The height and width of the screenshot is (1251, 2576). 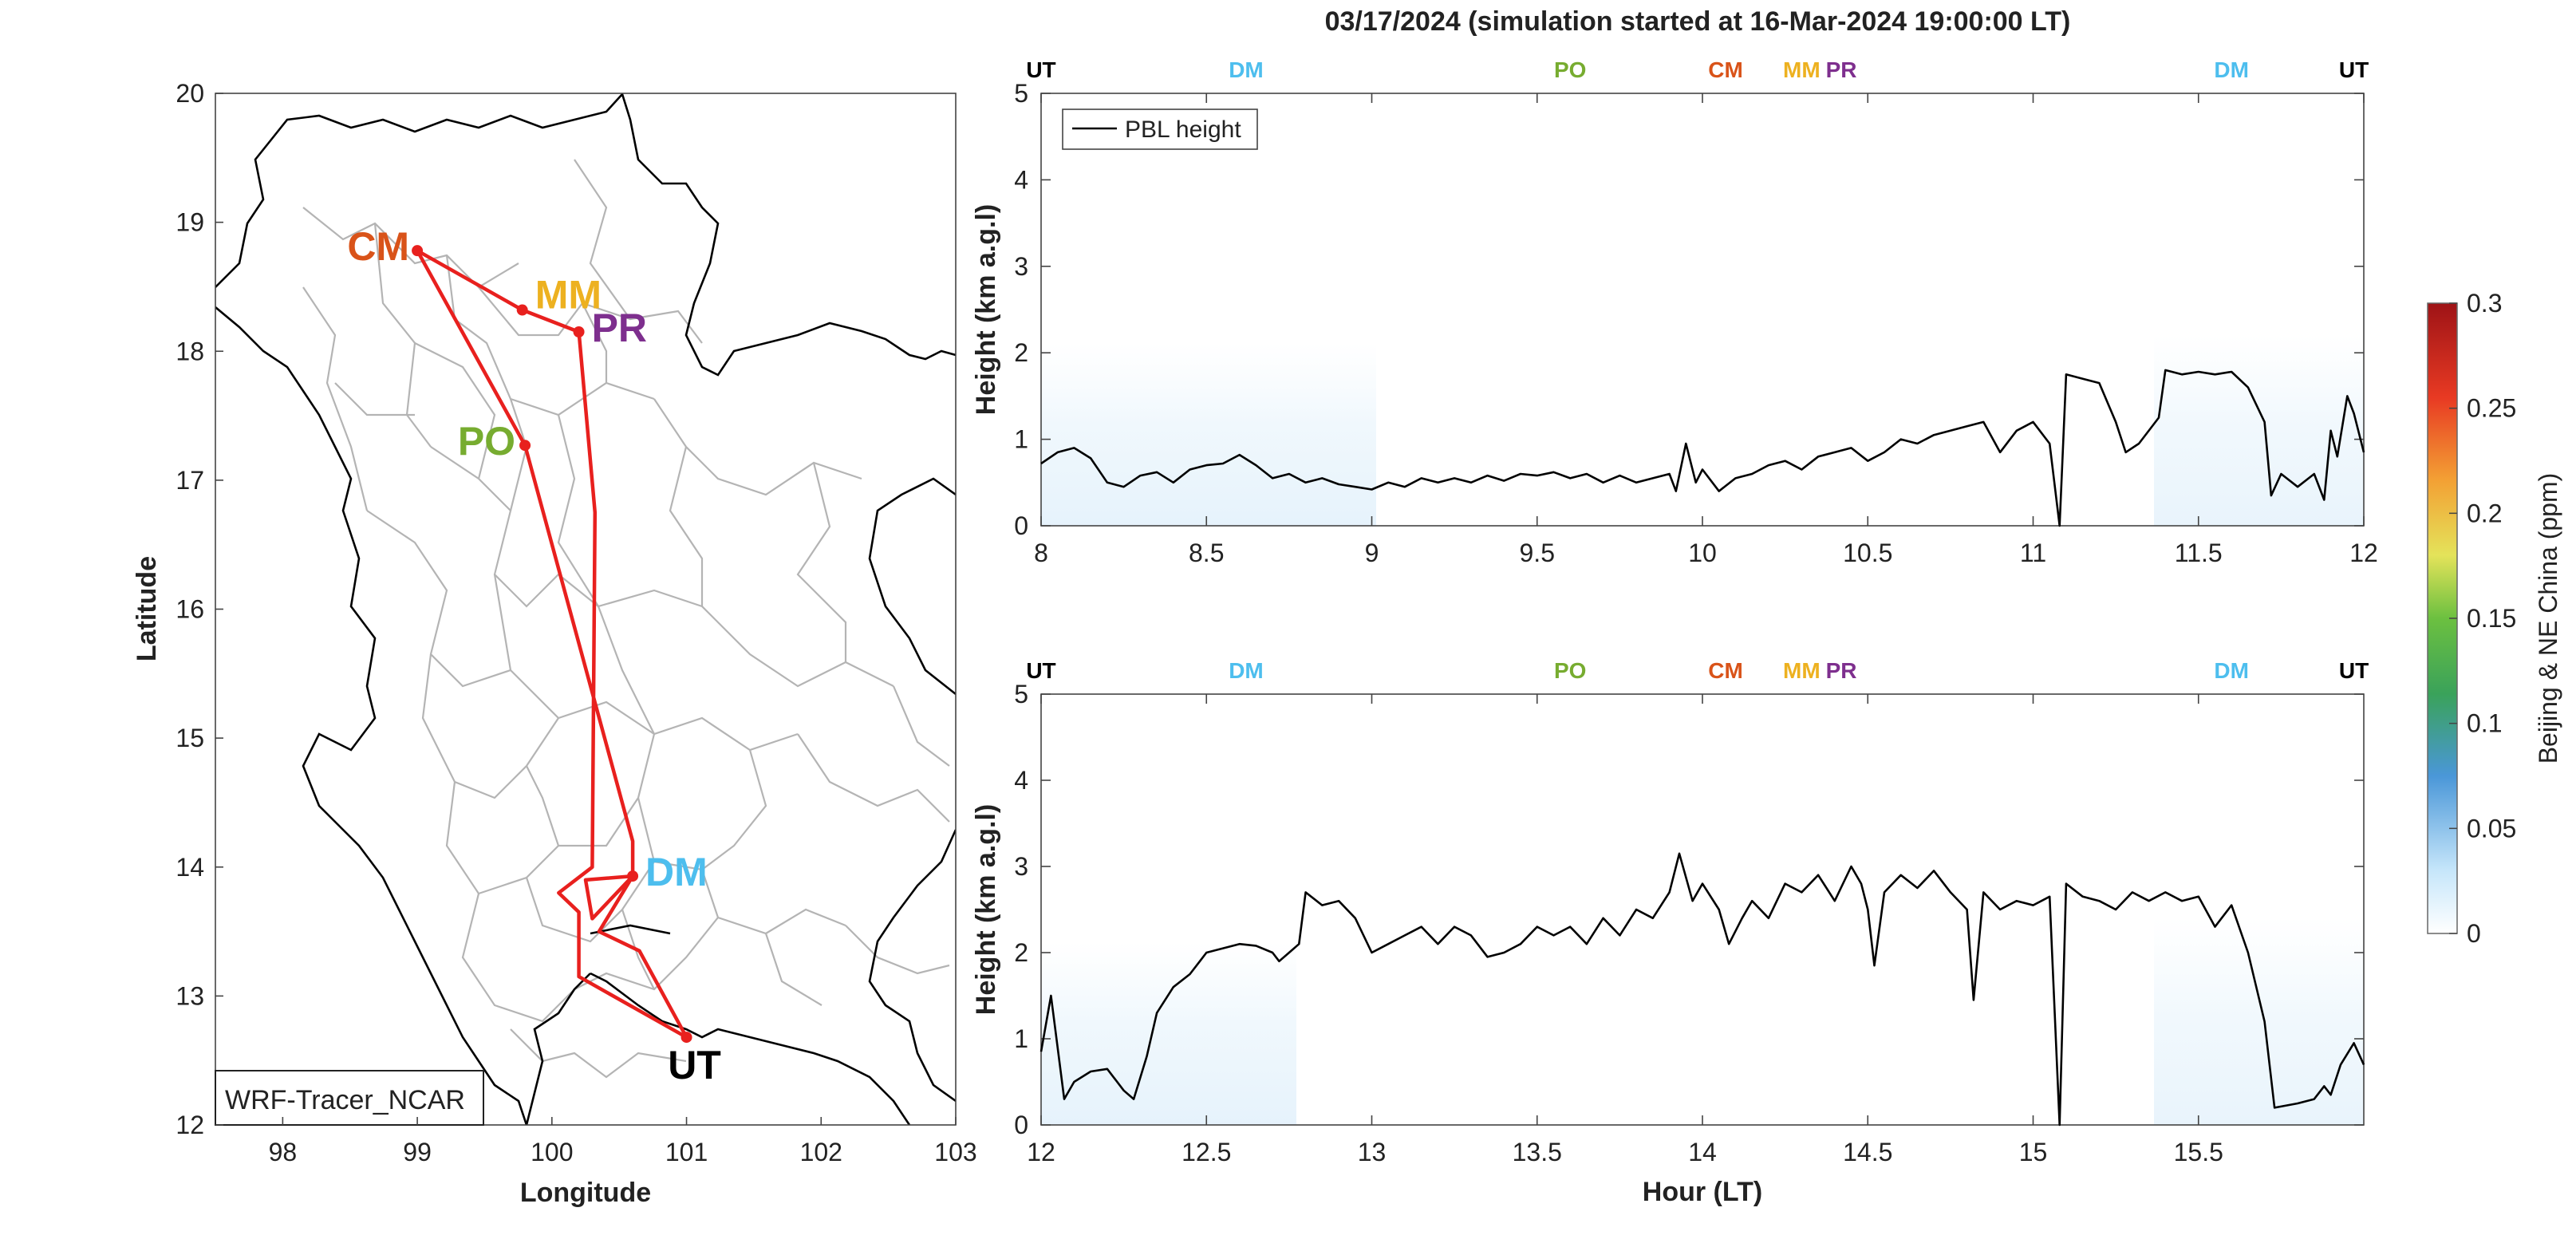 I want to click on colorbar-ticks: 0 0.05 0.1 0.15 0.2 0.25 0.3, so click(x=2483, y=618).